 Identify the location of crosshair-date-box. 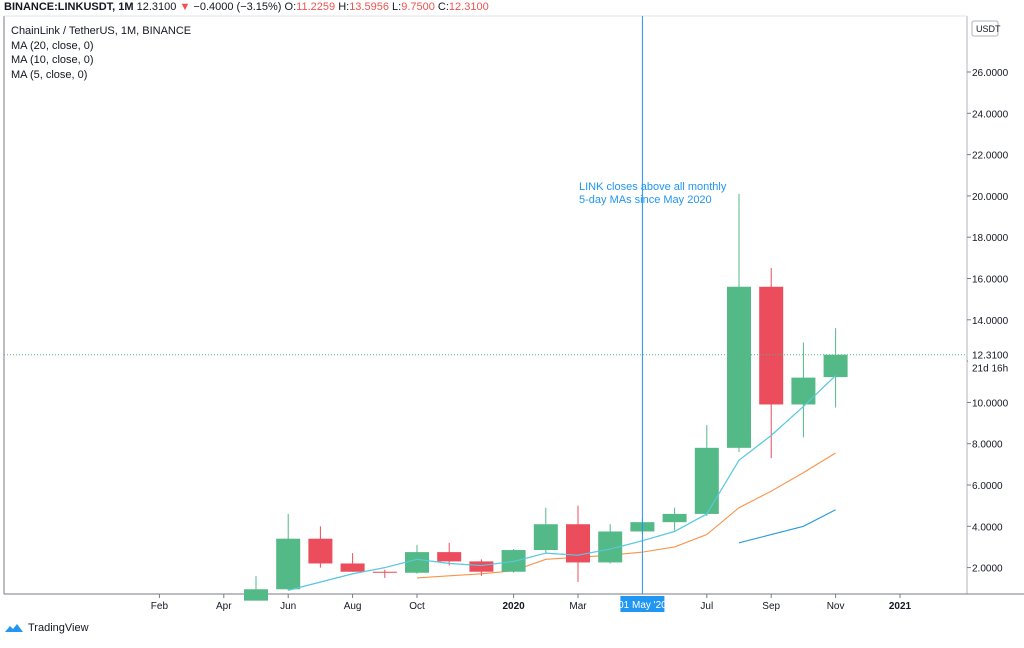
(642, 604).